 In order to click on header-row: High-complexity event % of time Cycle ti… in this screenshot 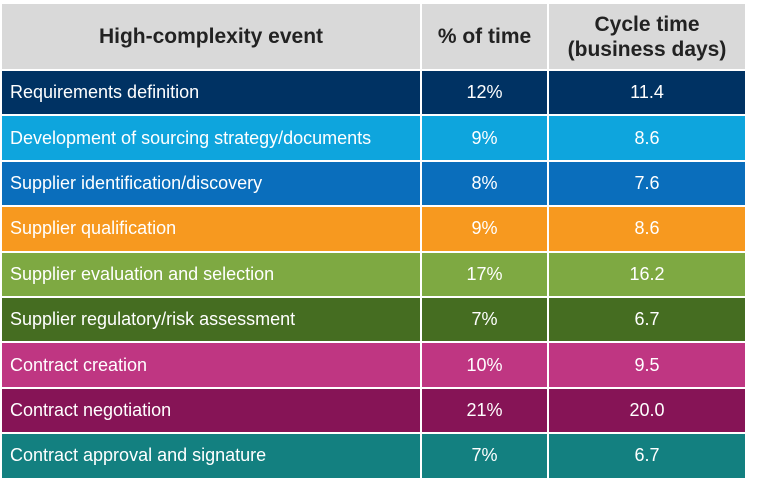, I will do `click(374, 37)`.